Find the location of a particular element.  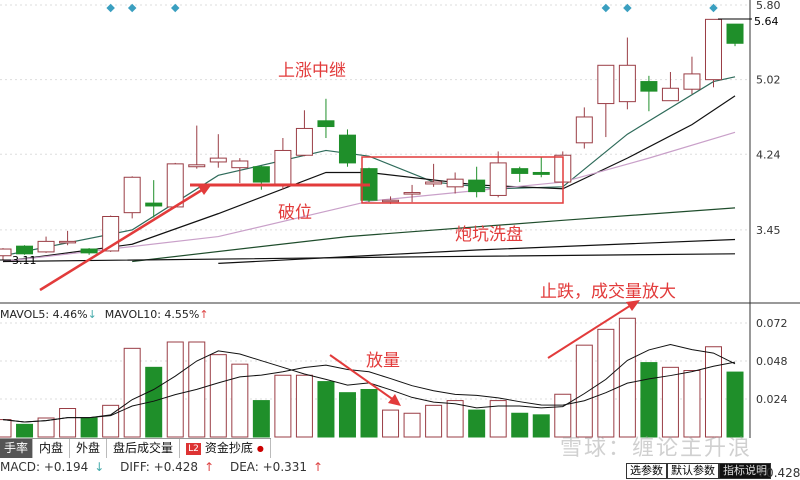

price-tick-label: 3.45 is located at coordinates (768, 230).